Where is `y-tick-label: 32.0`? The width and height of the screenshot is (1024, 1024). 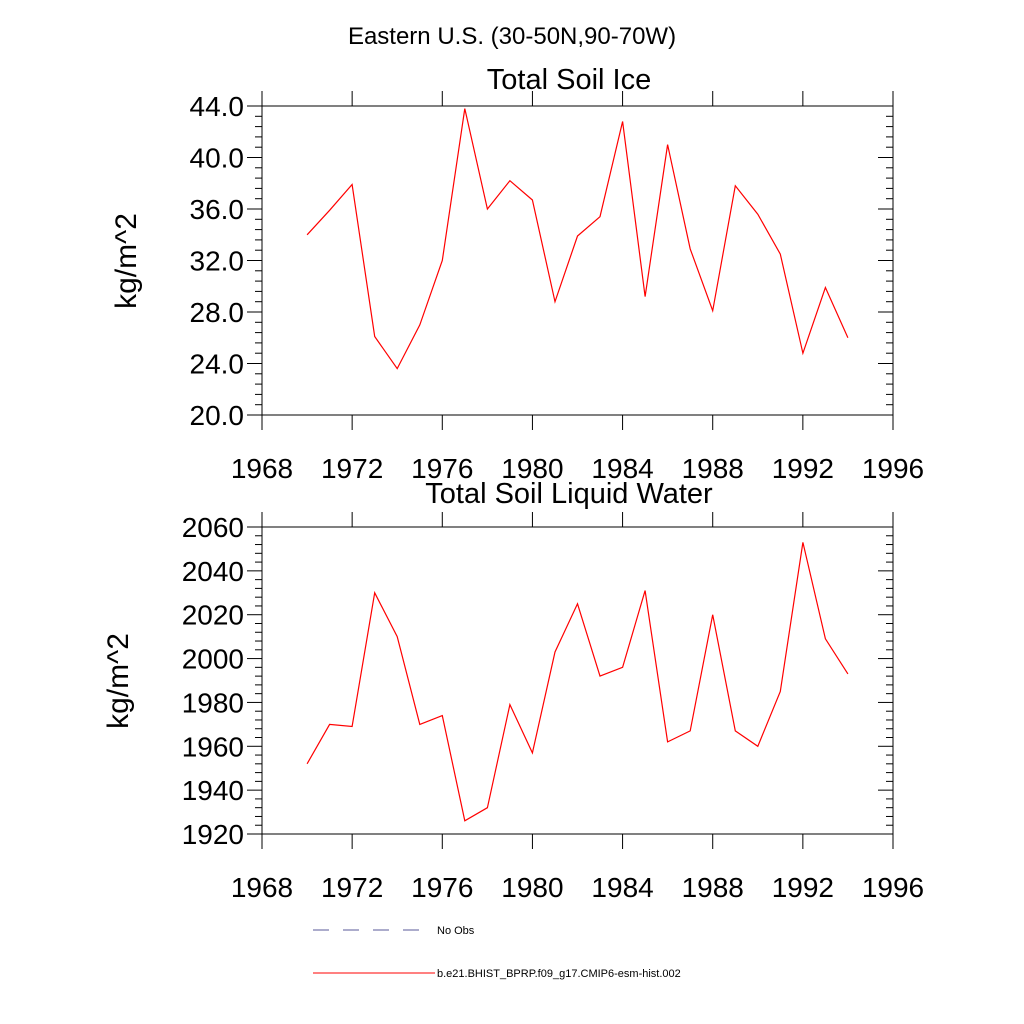
y-tick-label: 32.0 is located at coordinates (217, 261).